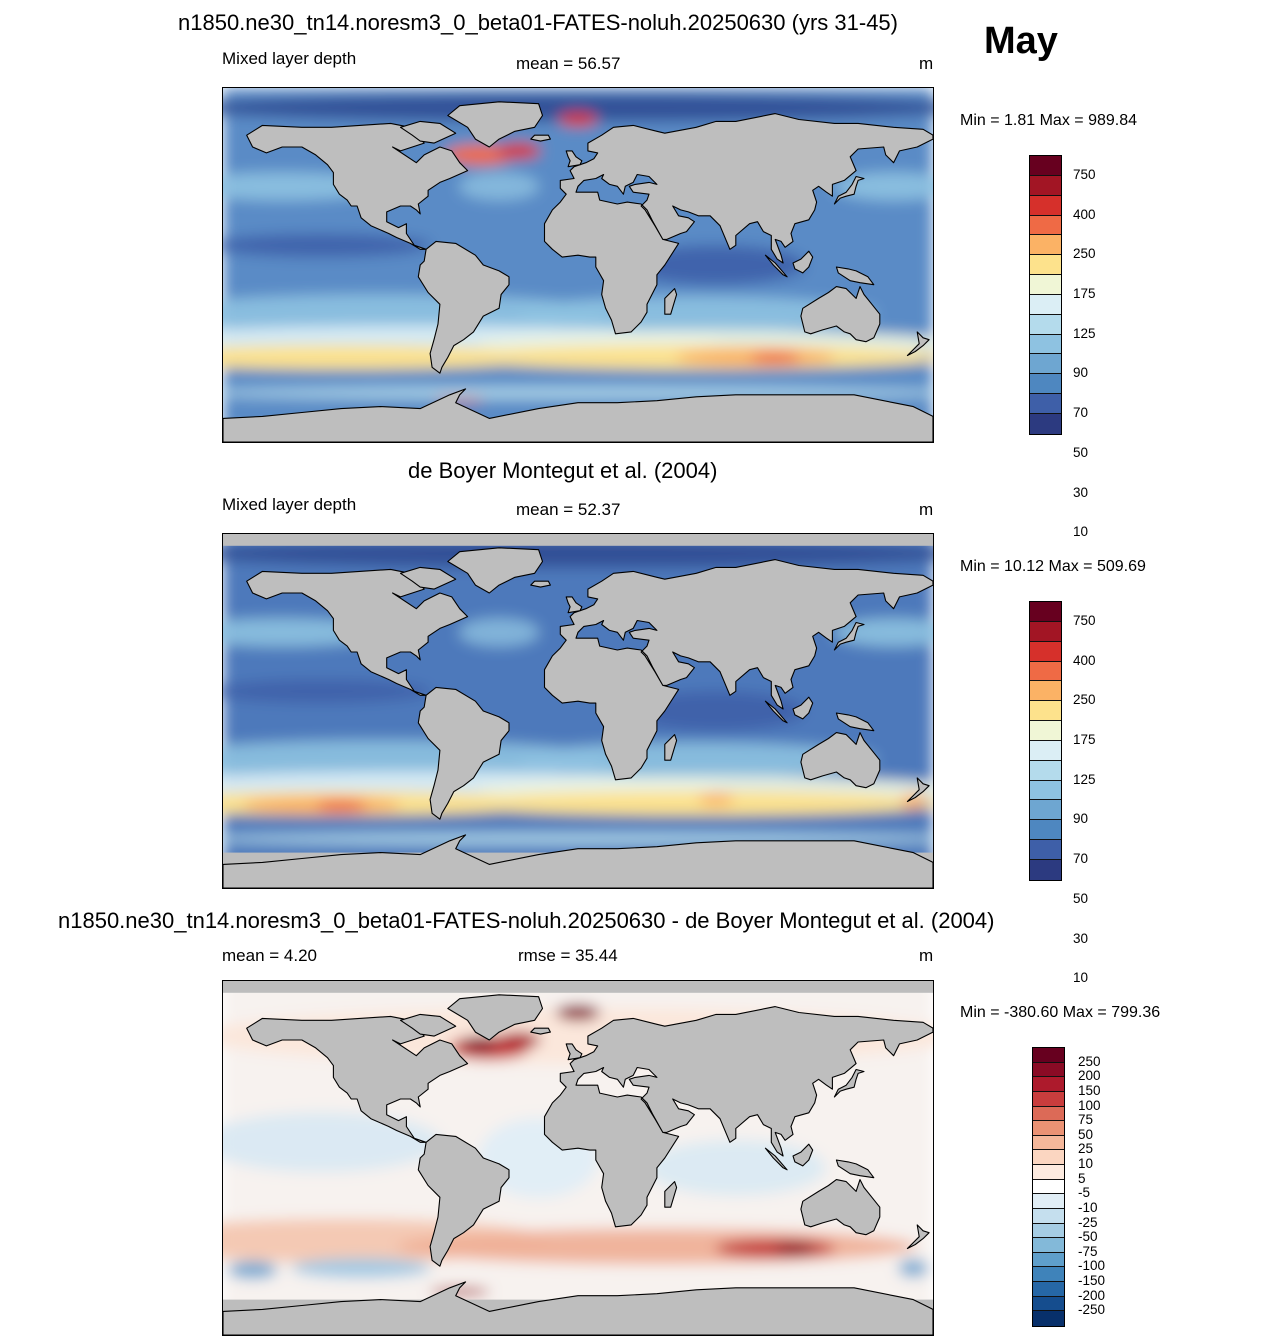  Describe the element at coordinates (1089, 1090) in the screenshot. I see `colorbar-tick-label: 150` at that location.